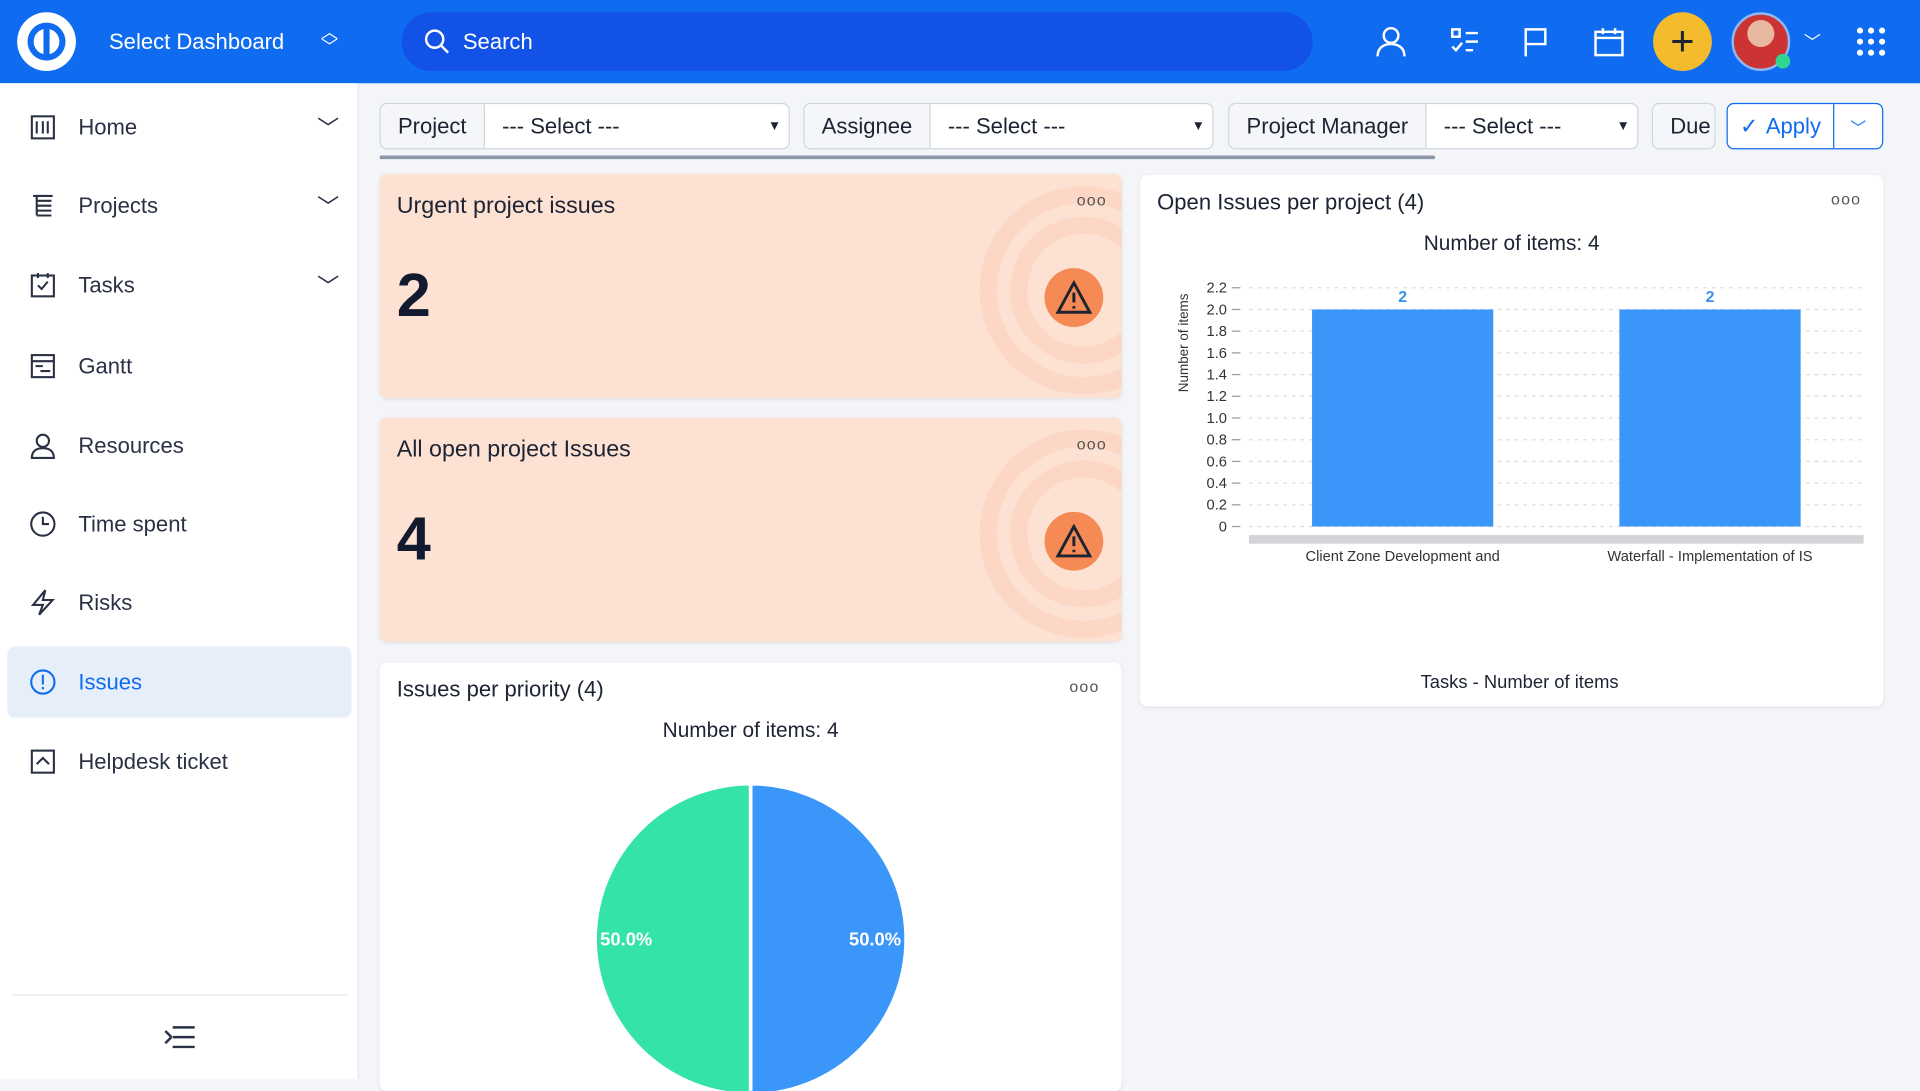 This screenshot has width=1920, height=1091. What do you see at coordinates (1511, 243) in the screenshot?
I see `bar-chart-title: Number of items: 4` at bounding box center [1511, 243].